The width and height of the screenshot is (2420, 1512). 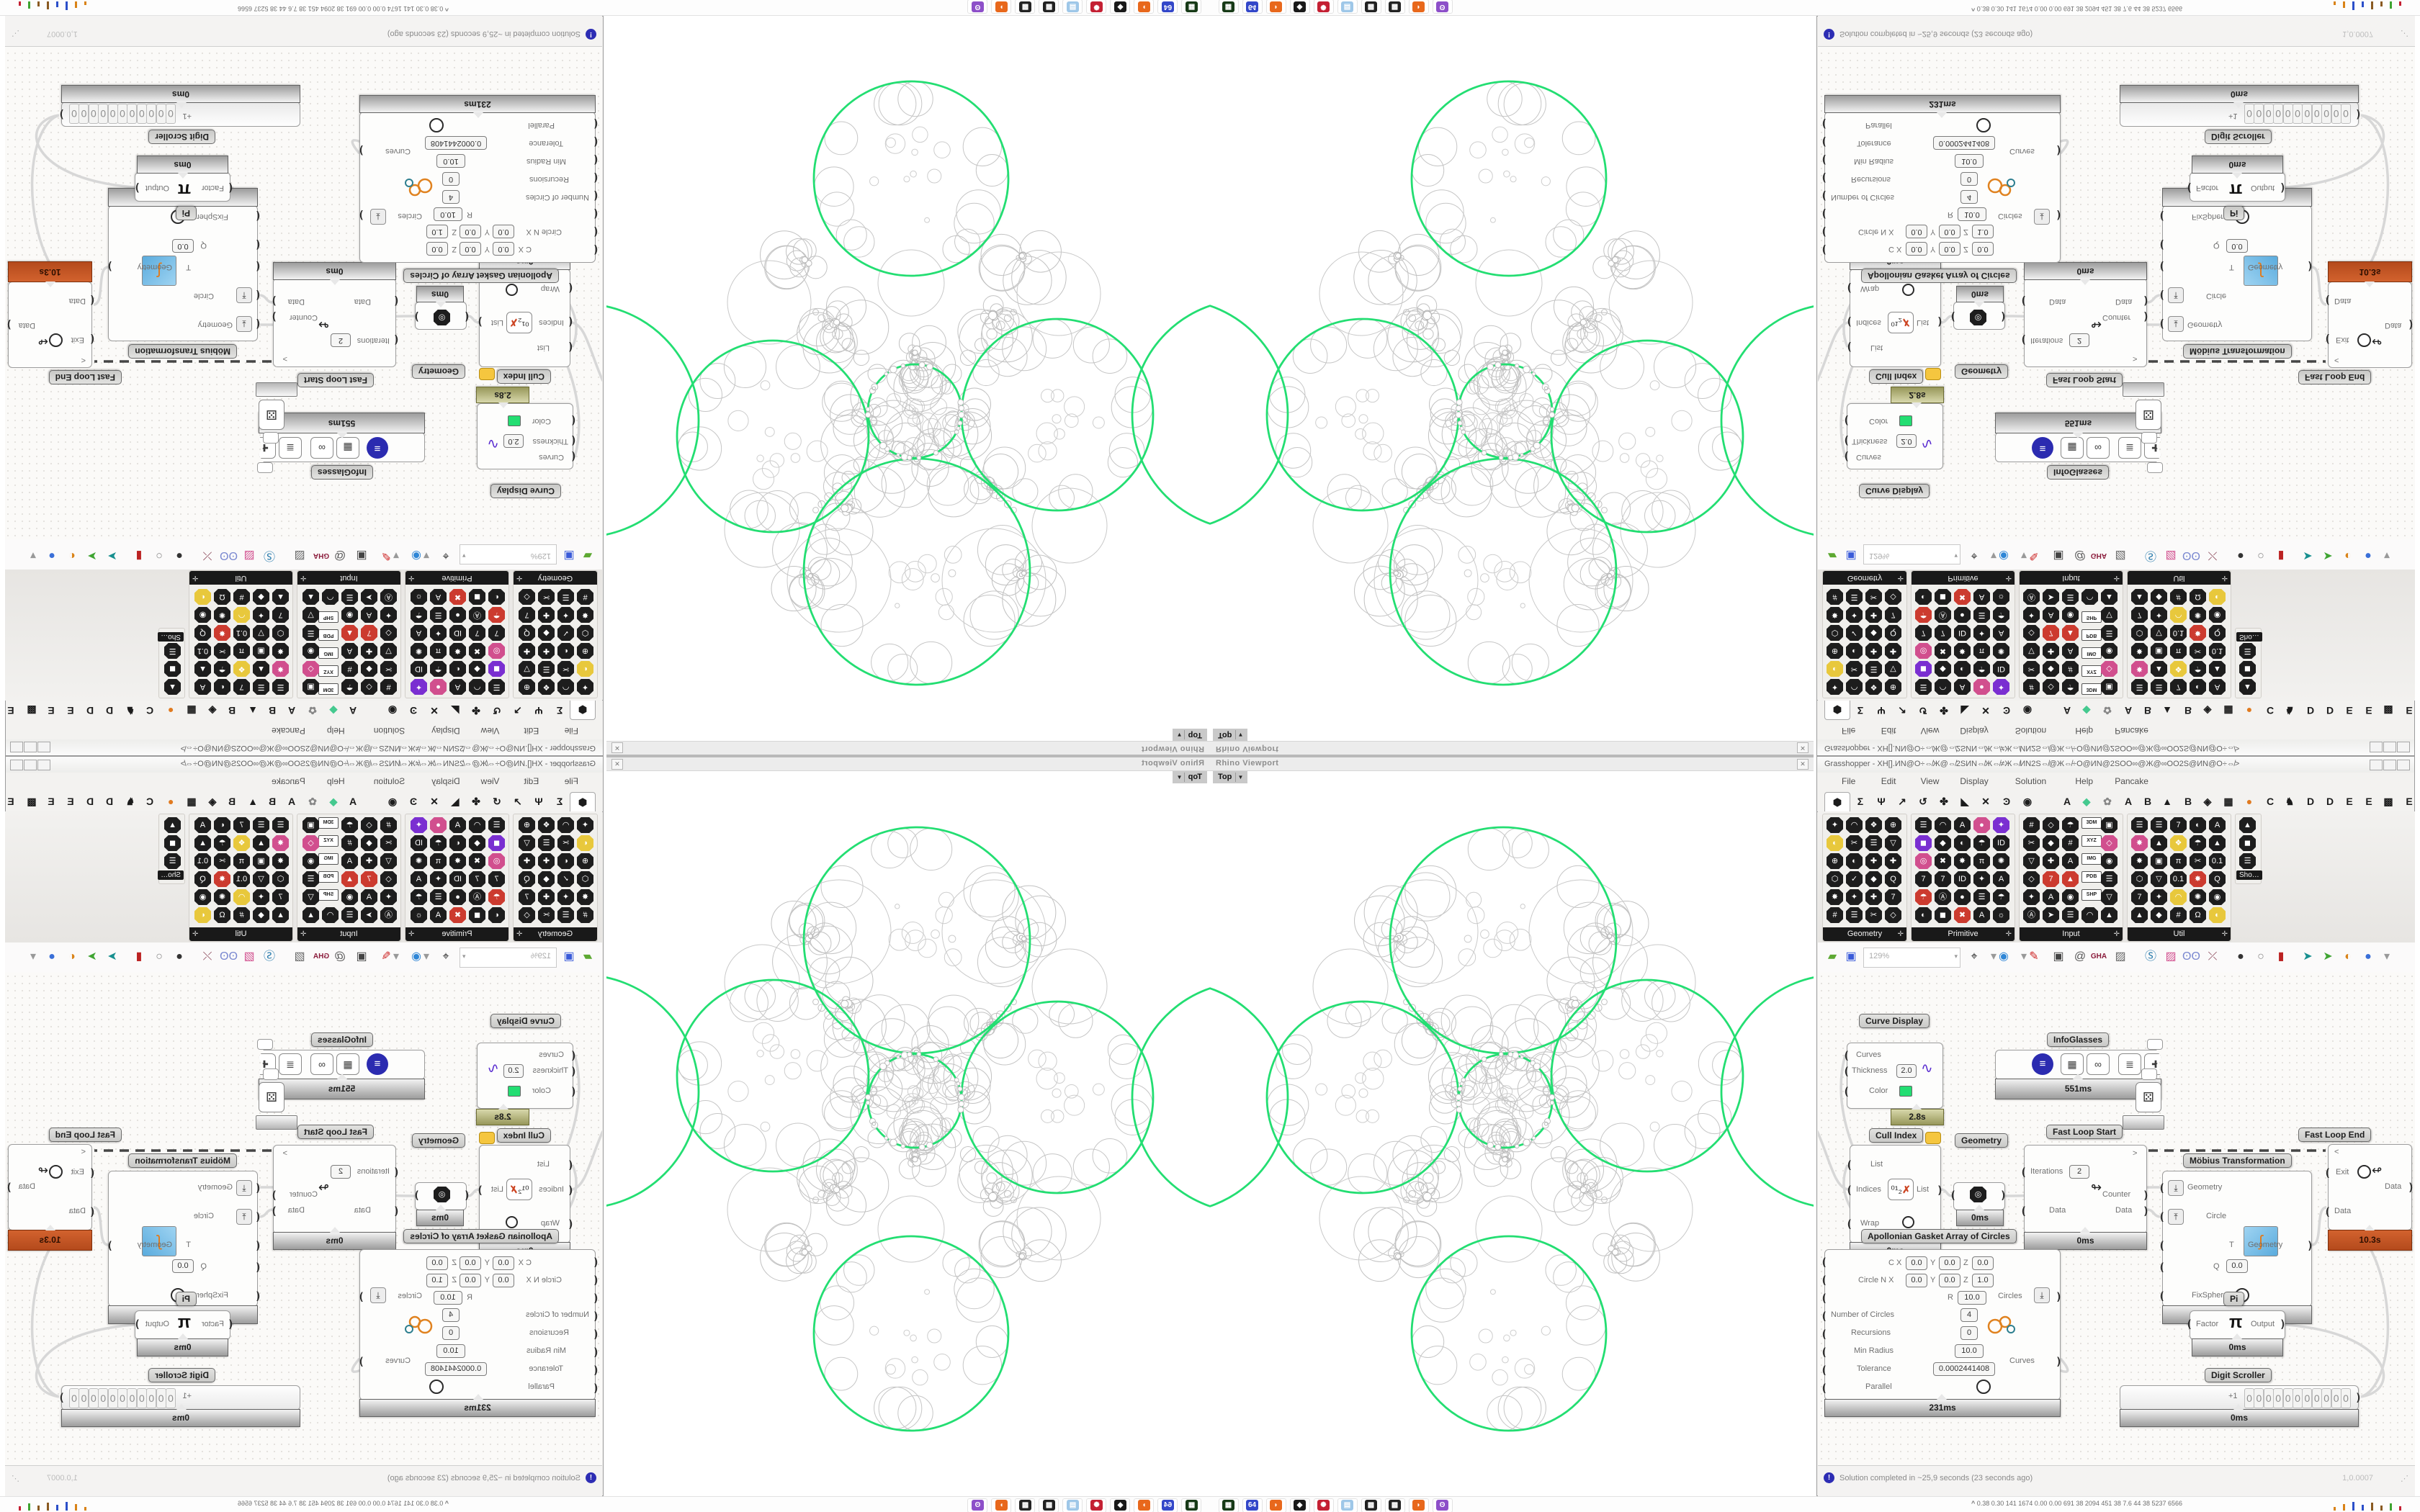 I want to click on ribbon-tab-21: ♞, so click(x=2290, y=801).